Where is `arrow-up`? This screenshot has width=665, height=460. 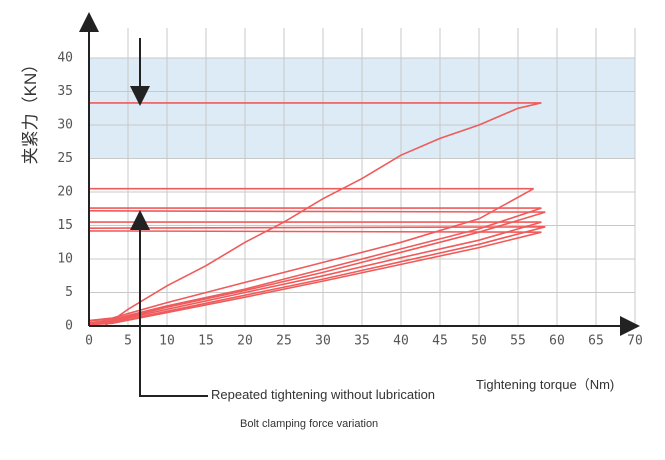
arrow-up is located at coordinates (169, 303).